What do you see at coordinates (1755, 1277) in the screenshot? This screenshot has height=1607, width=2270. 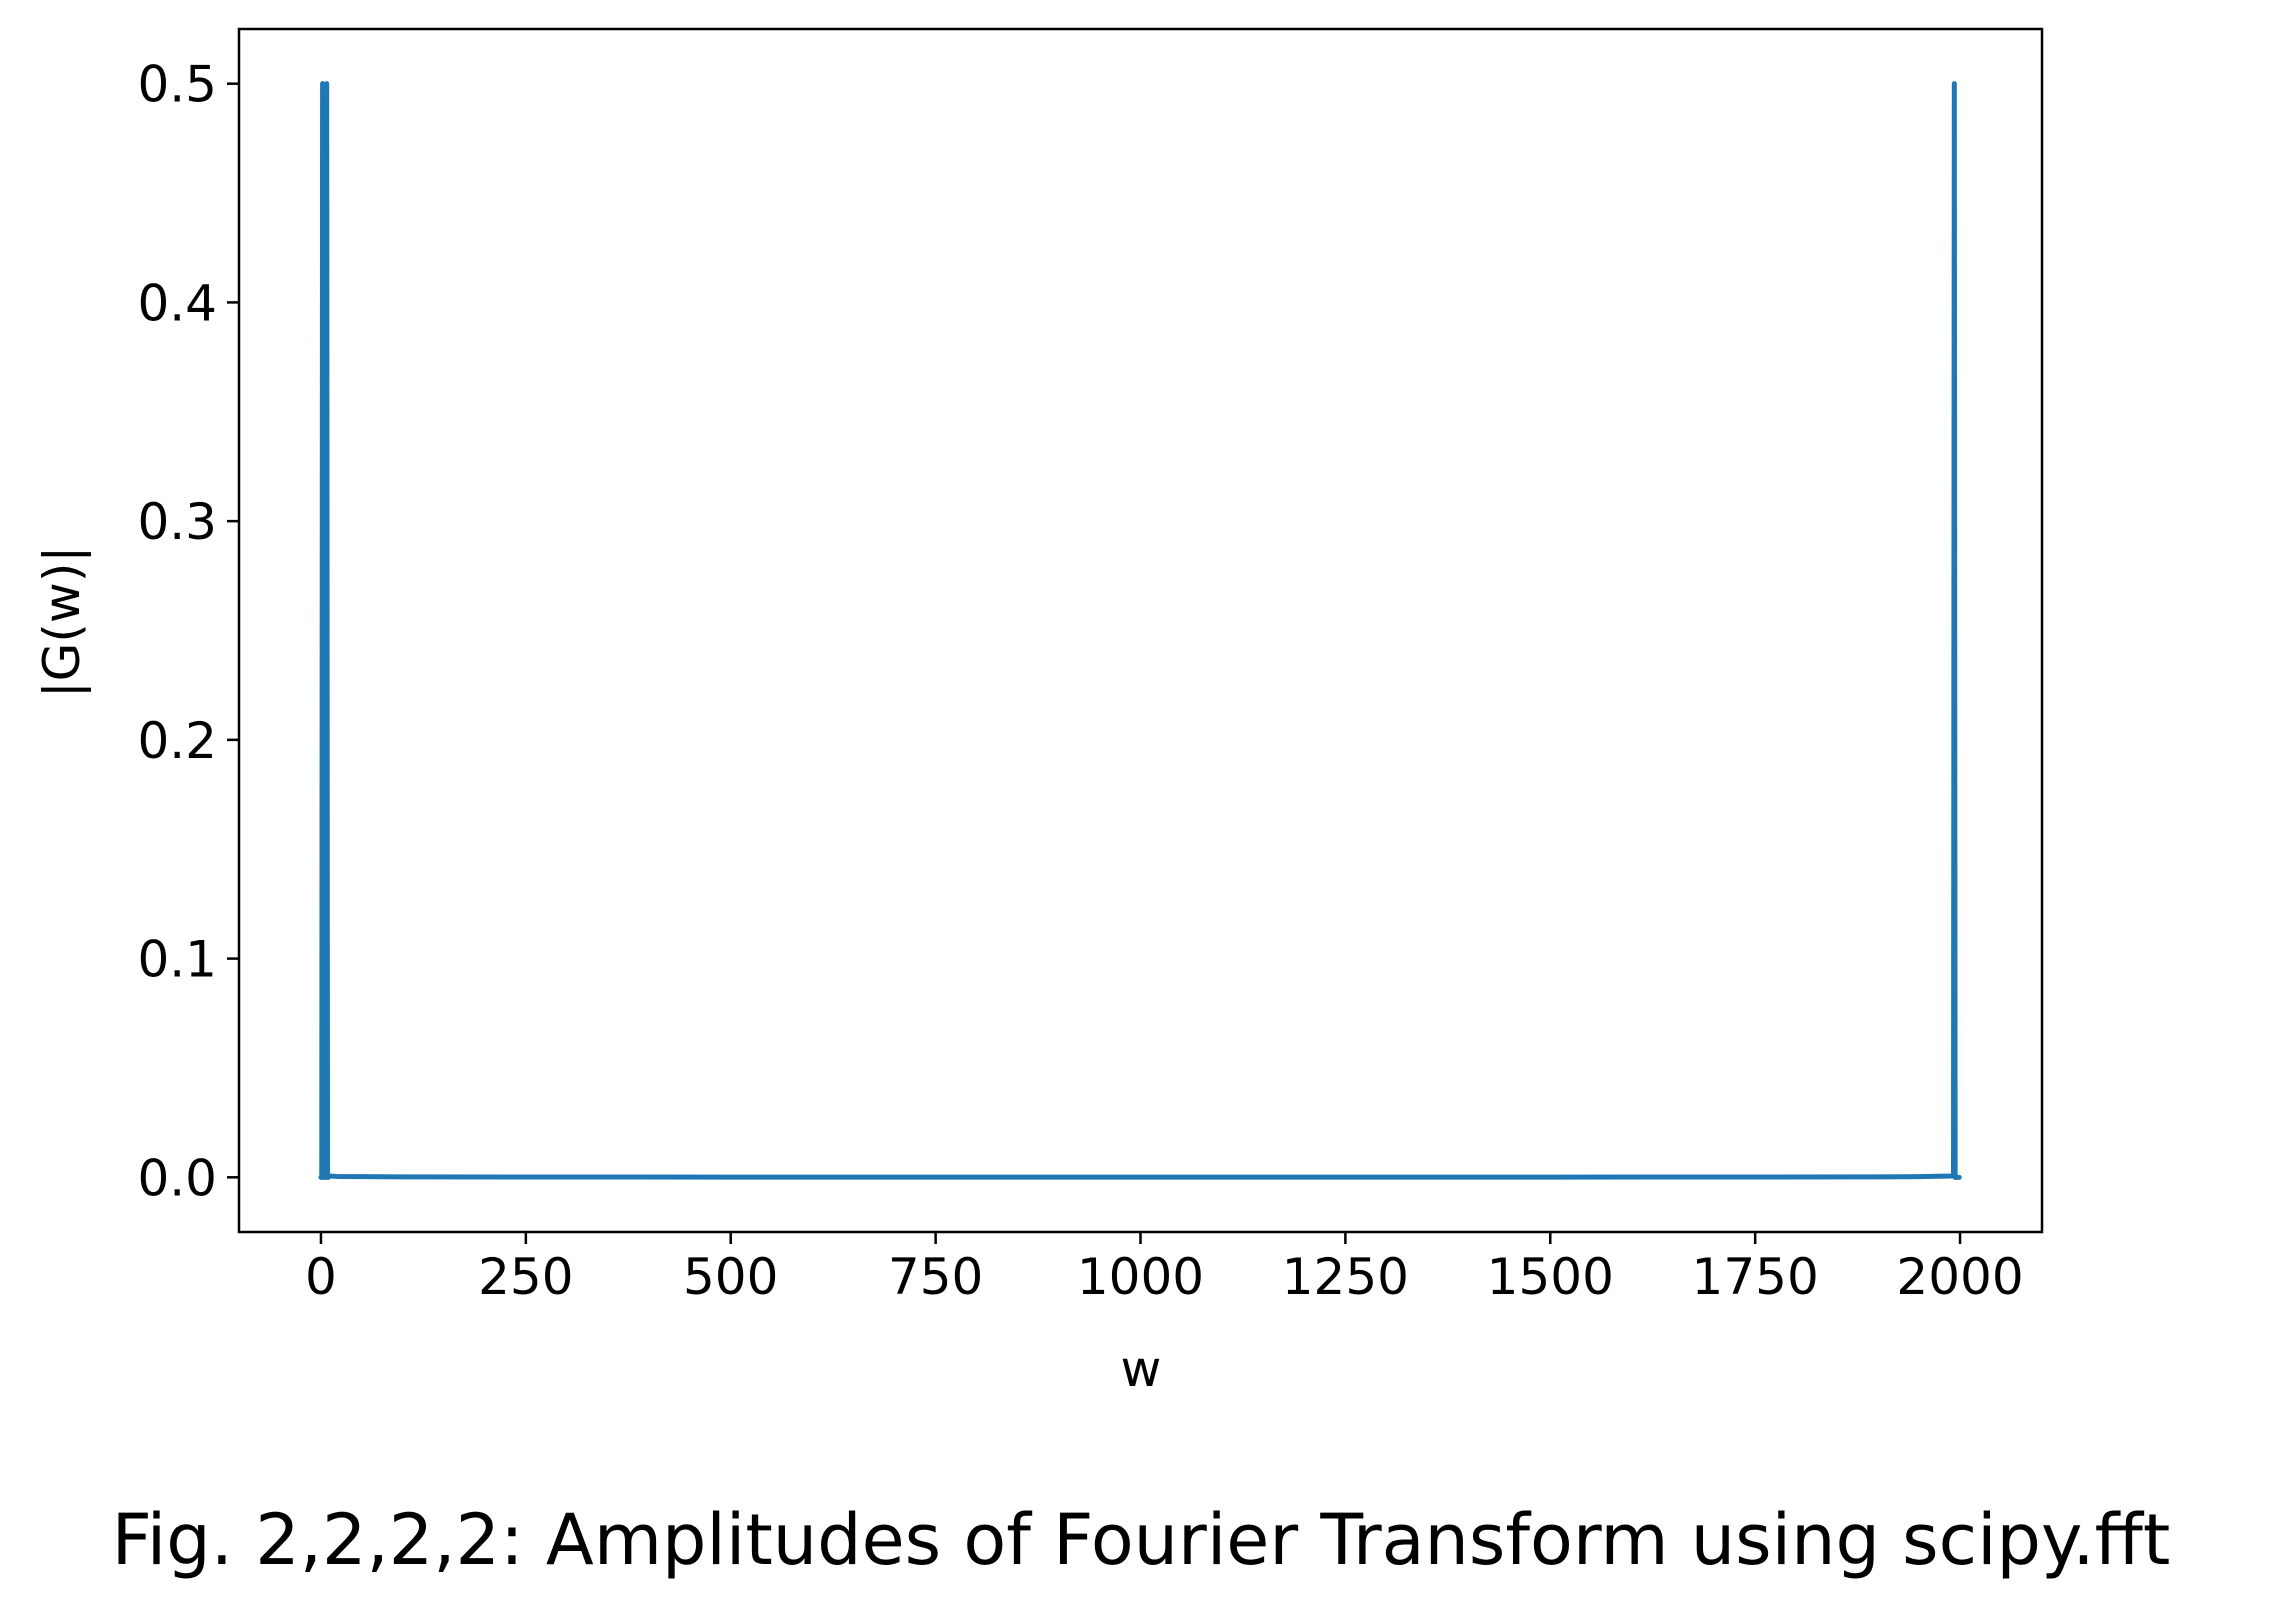 I see `x-tick-label: 1750` at bounding box center [1755, 1277].